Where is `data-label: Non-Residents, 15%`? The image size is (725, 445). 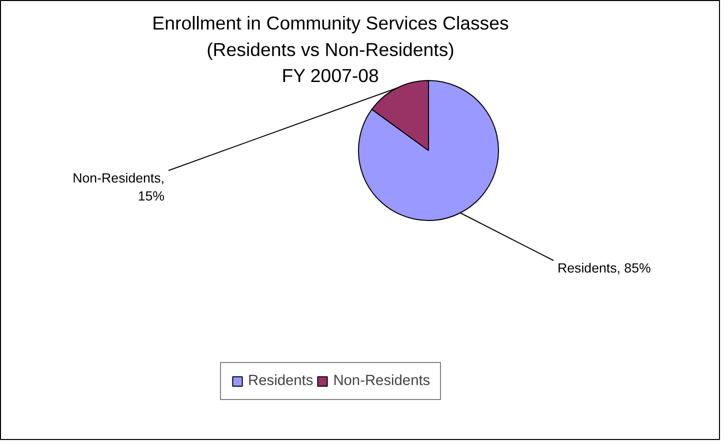
data-label: Non-Residents, 15% is located at coordinates (118, 187).